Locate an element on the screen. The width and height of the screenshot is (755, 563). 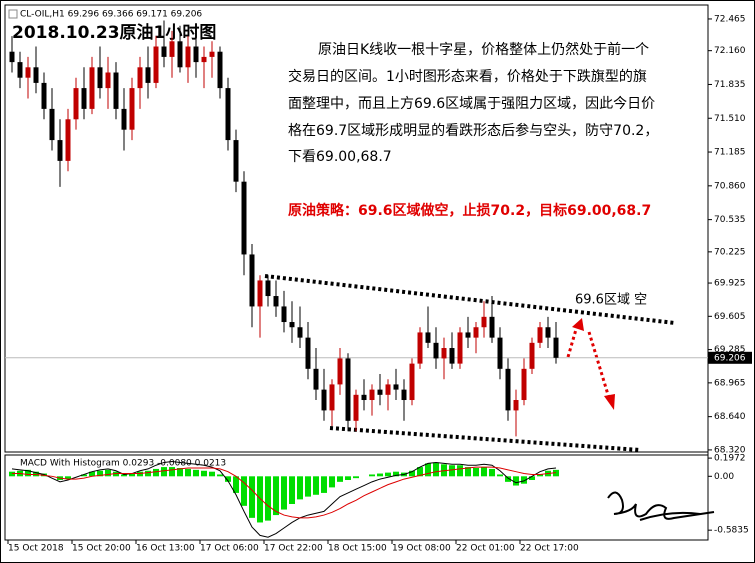
y-tick-label: 0.1972 is located at coordinates (730, 459).